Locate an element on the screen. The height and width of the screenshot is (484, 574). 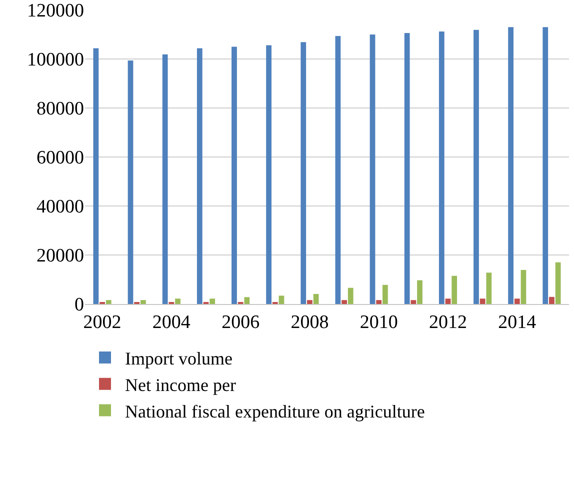
x-tick-label: 2012 is located at coordinates (448, 322).